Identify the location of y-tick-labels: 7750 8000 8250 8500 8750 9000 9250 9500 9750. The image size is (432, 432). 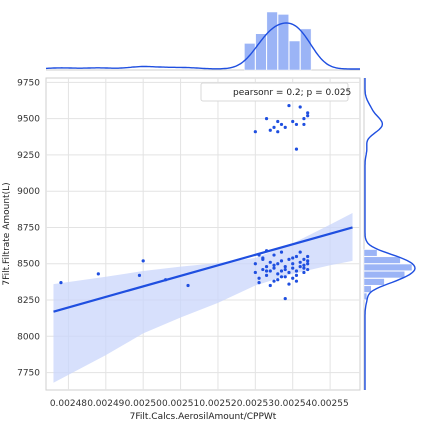
(28, 228).